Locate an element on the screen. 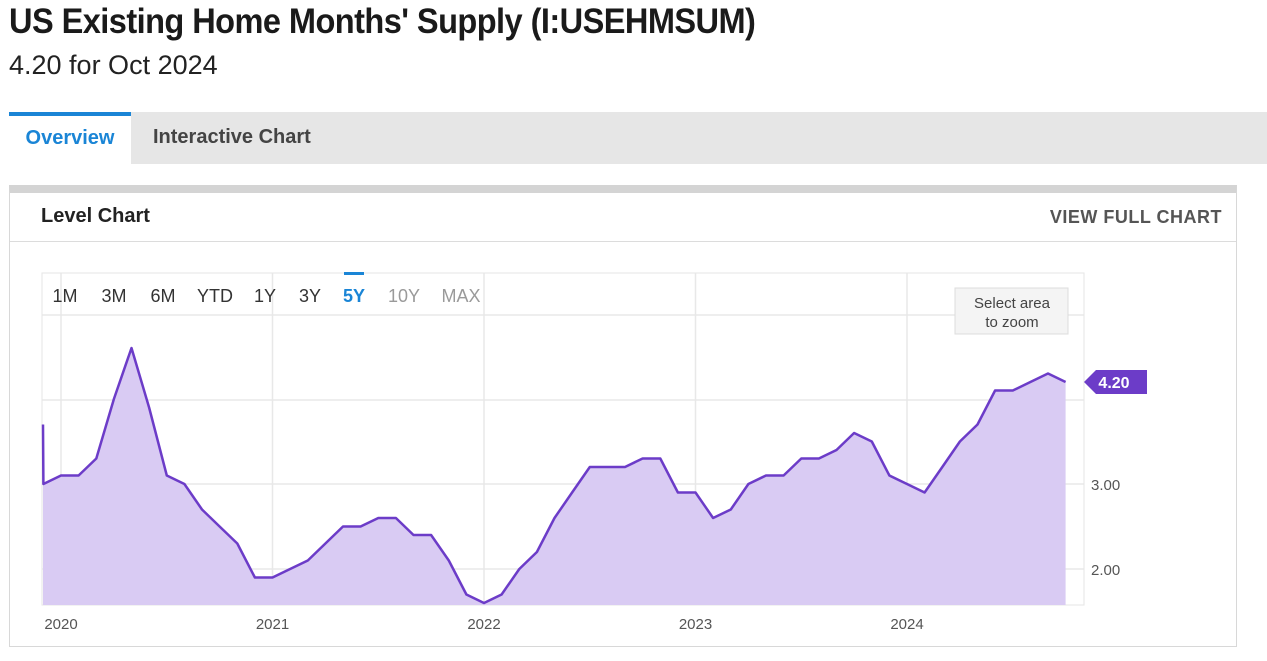 The width and height of the screenshot is (1267, 661). range-selector: 1M 3M 6M YTD 1Y 3Y 5Y 10Y MAX is located at coordinates (266, 289).